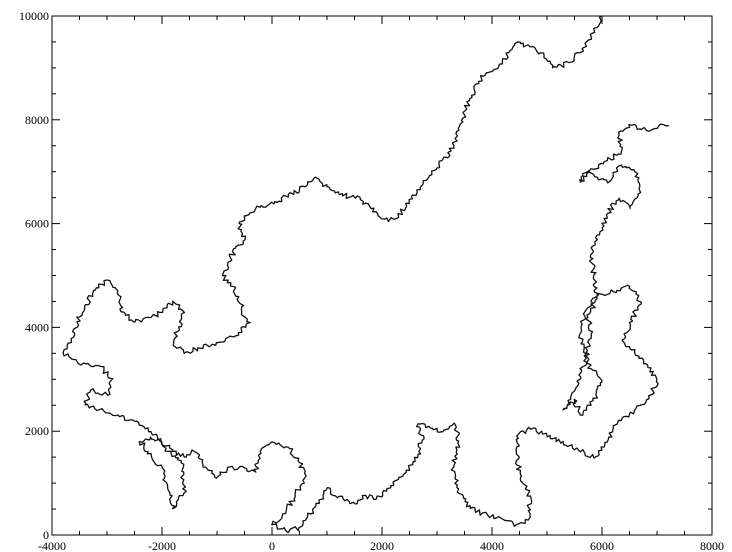 The width and height of the screenshot is (732, 552). I want to click on x-tick-label: -4000, so click(52, 545).